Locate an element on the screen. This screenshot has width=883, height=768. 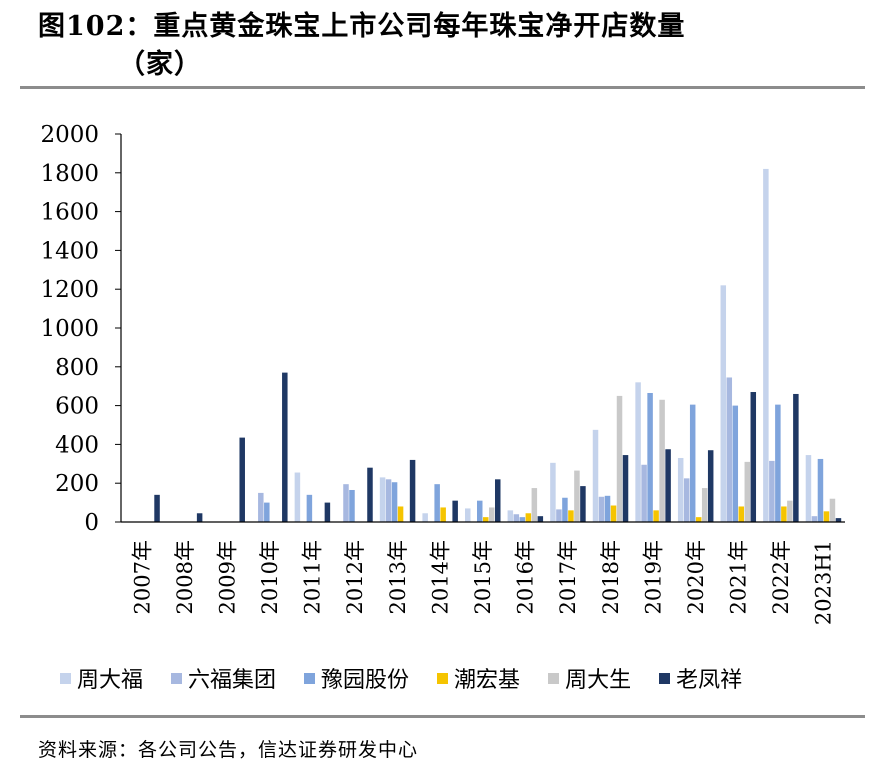
x-tick-label: 2007年 is located at coordinates (142, 577).